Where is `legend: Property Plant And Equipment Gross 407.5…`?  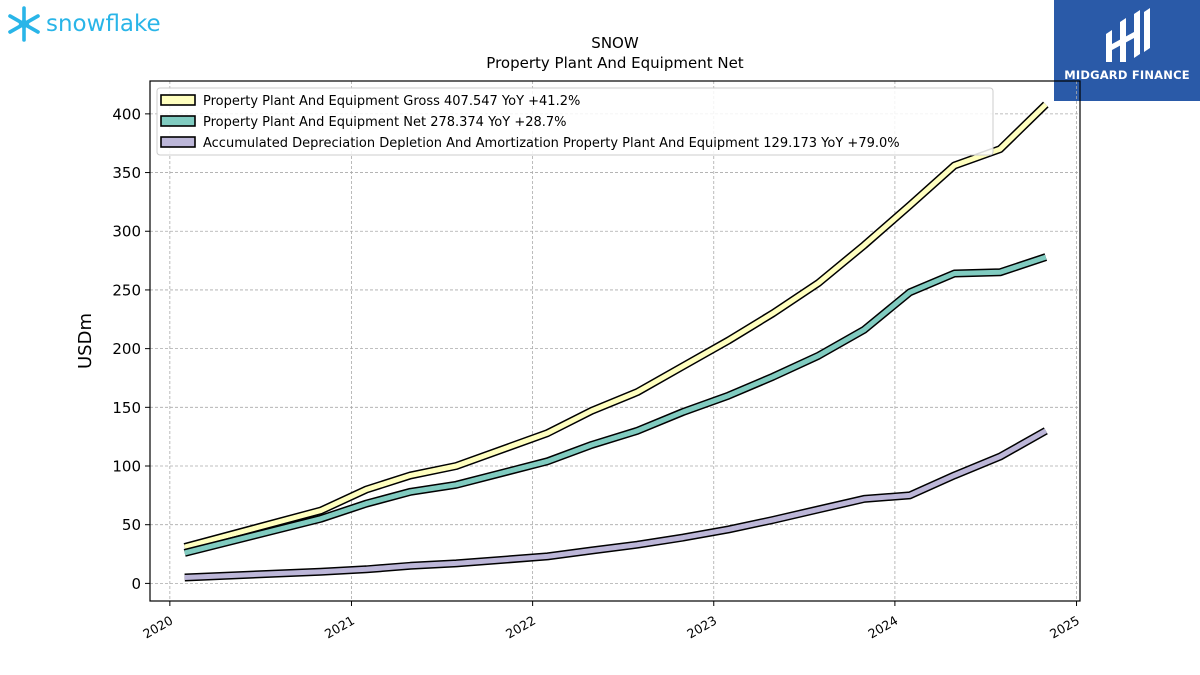
legend: Property Plant And Equipment Gross 407.5… is located at coordinates (575, 121).